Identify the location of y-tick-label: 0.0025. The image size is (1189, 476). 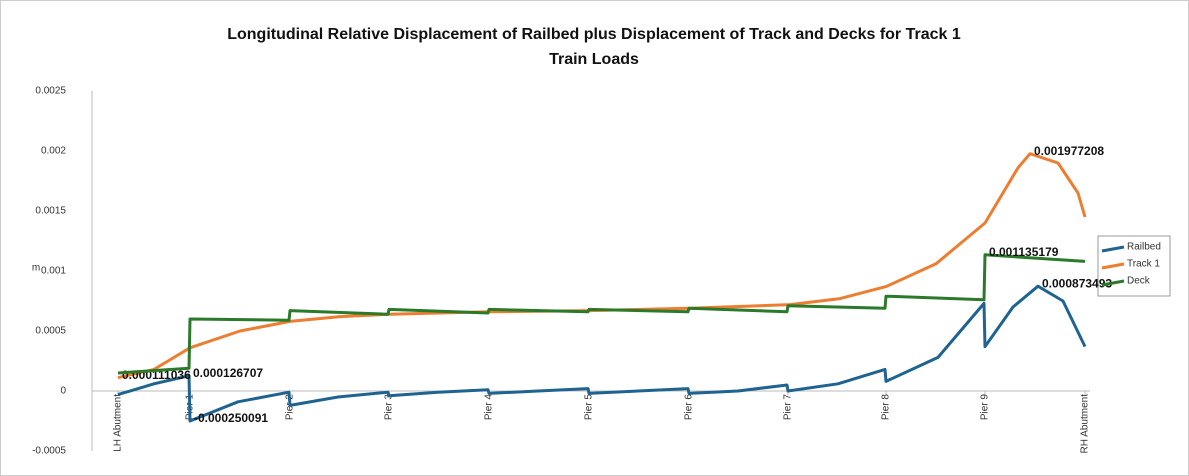
(50, 91).